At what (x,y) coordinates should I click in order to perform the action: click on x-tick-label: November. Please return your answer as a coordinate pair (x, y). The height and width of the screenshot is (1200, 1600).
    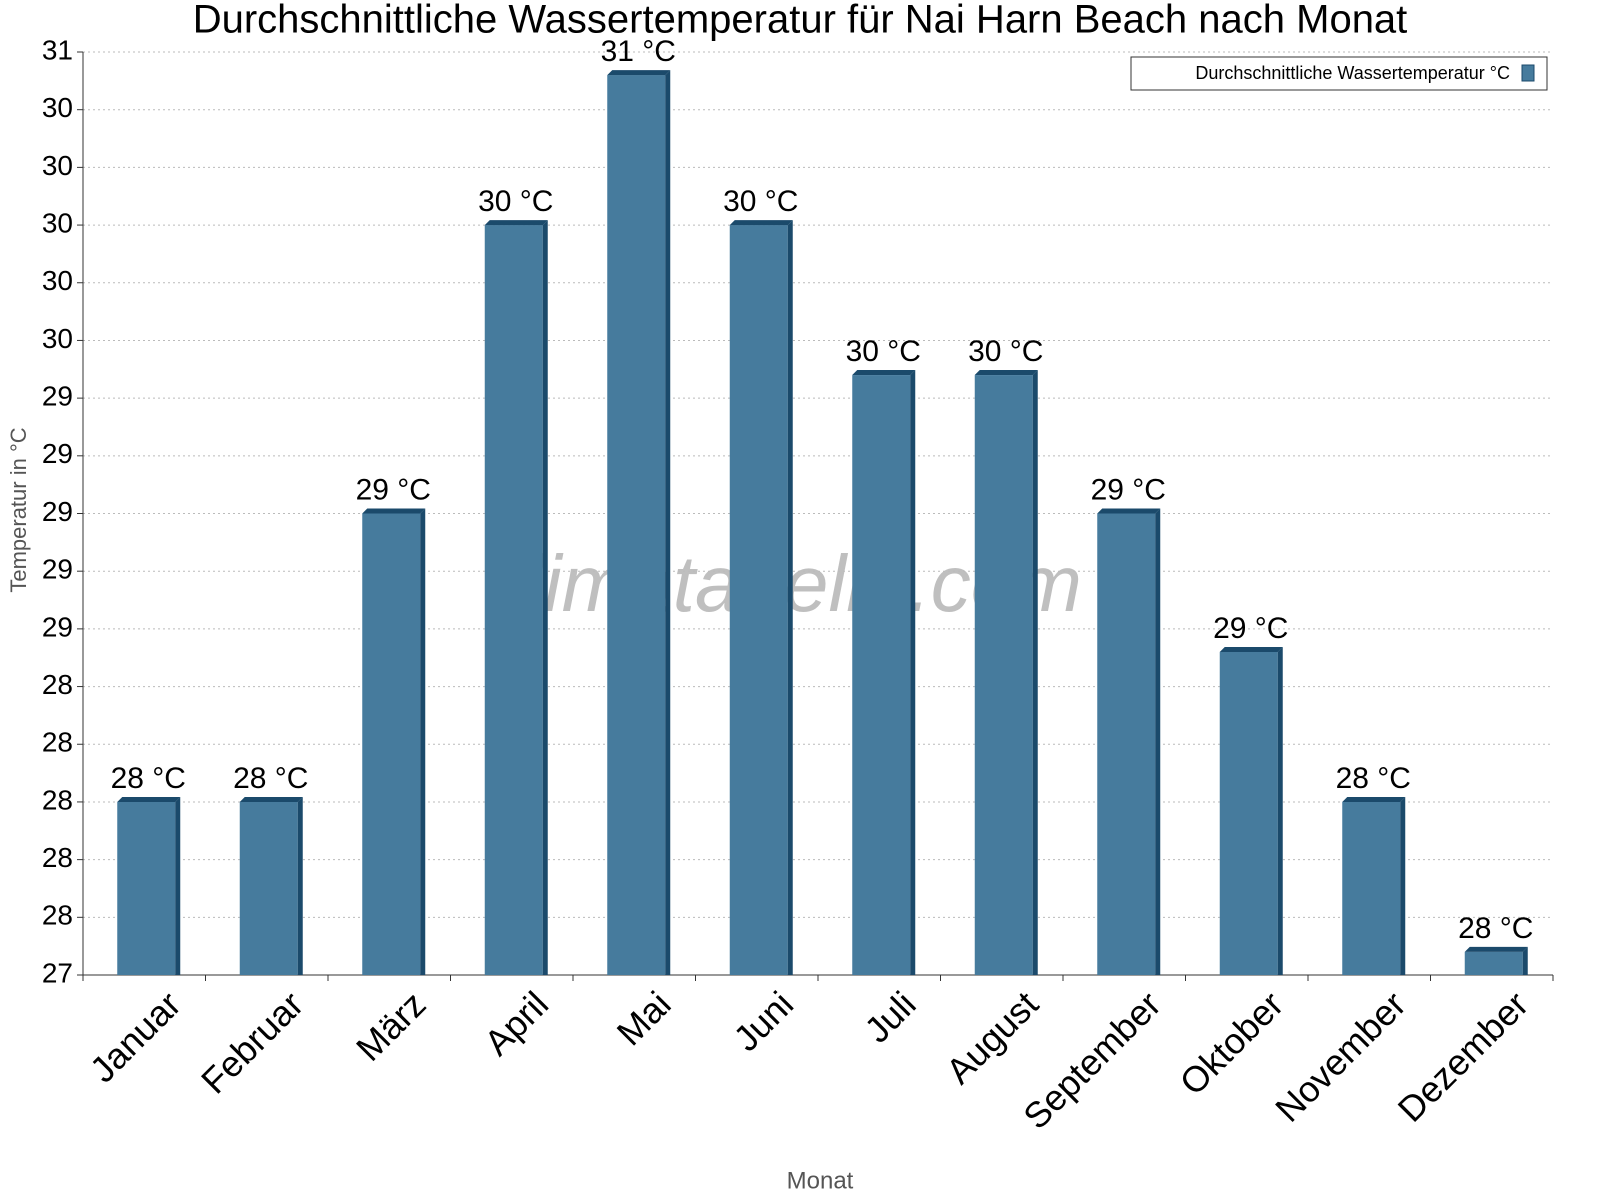
    Looking at the image, I should click on (1340, 1056).